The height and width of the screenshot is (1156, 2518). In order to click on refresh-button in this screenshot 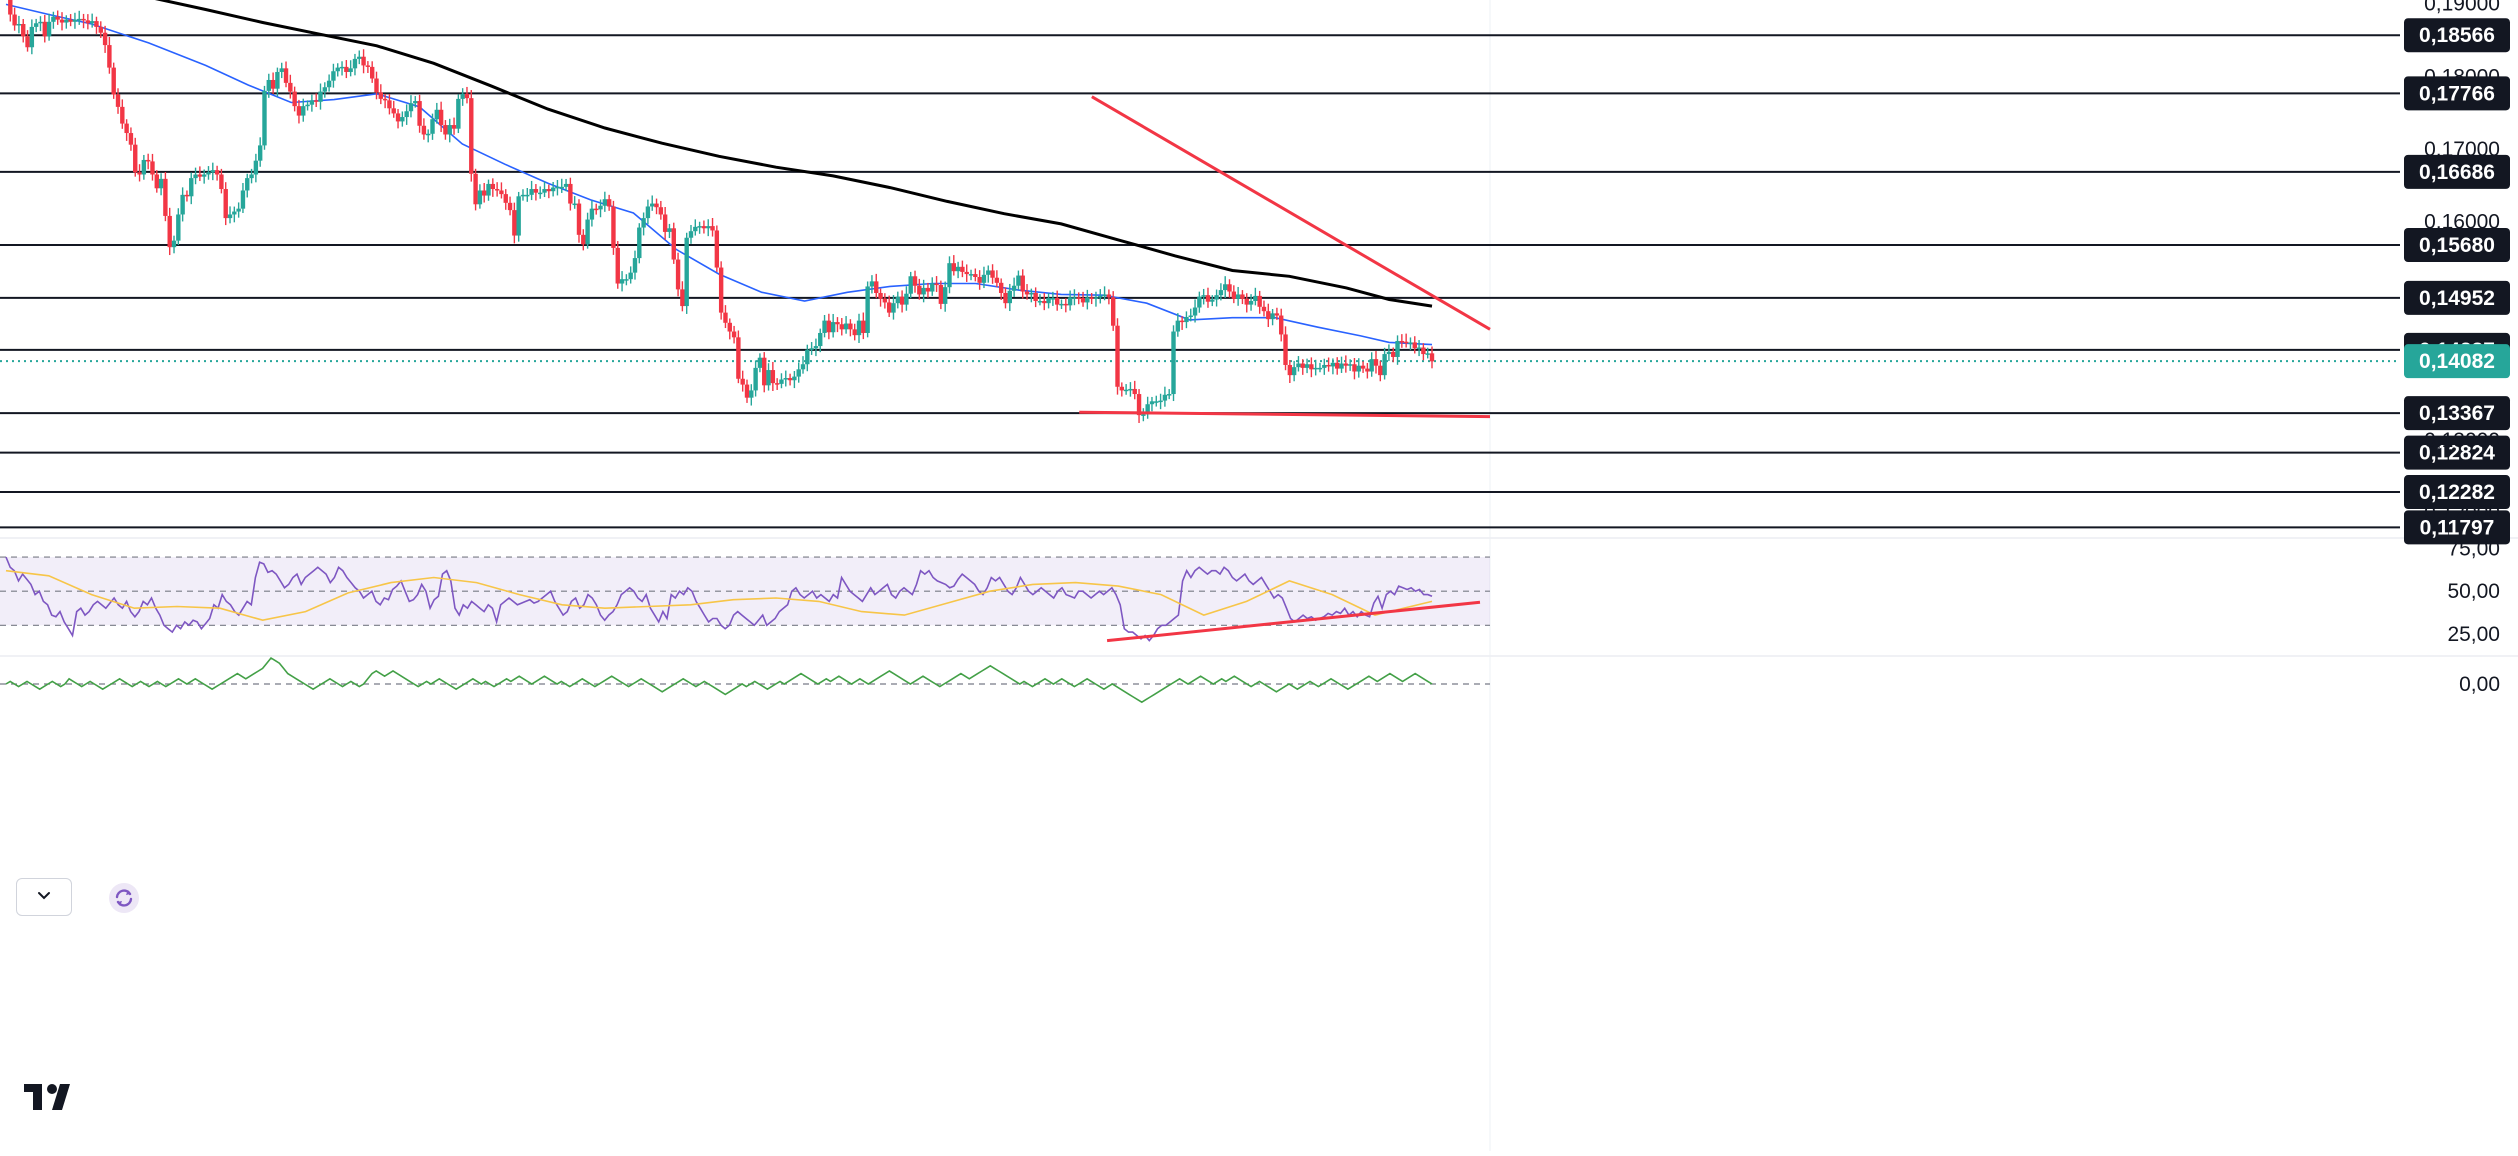, I will do `click(124, 898)`.